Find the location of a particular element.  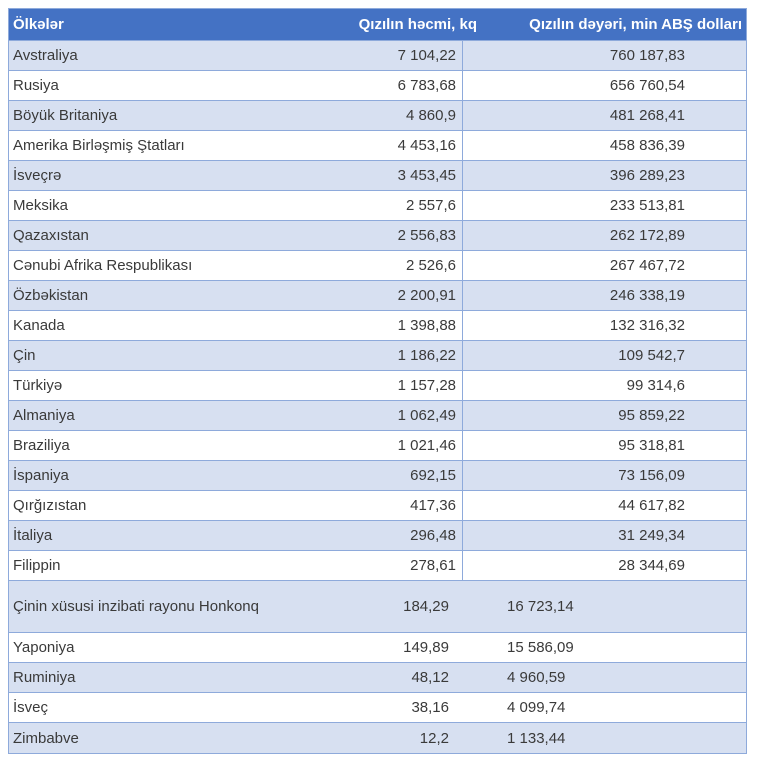

country-cell: Rusiya is located at coordinates (36, 85).